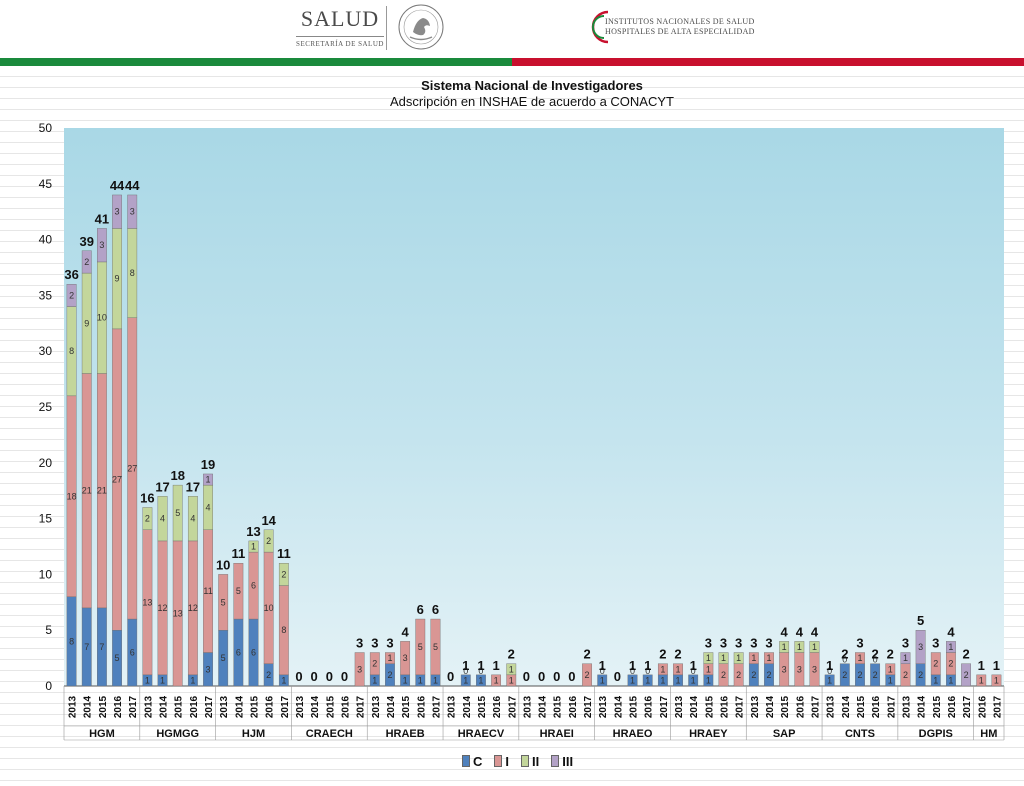 This screenshot has height=786, width=1024. I want to click on bar-total-label: 3, so click(768, 643).